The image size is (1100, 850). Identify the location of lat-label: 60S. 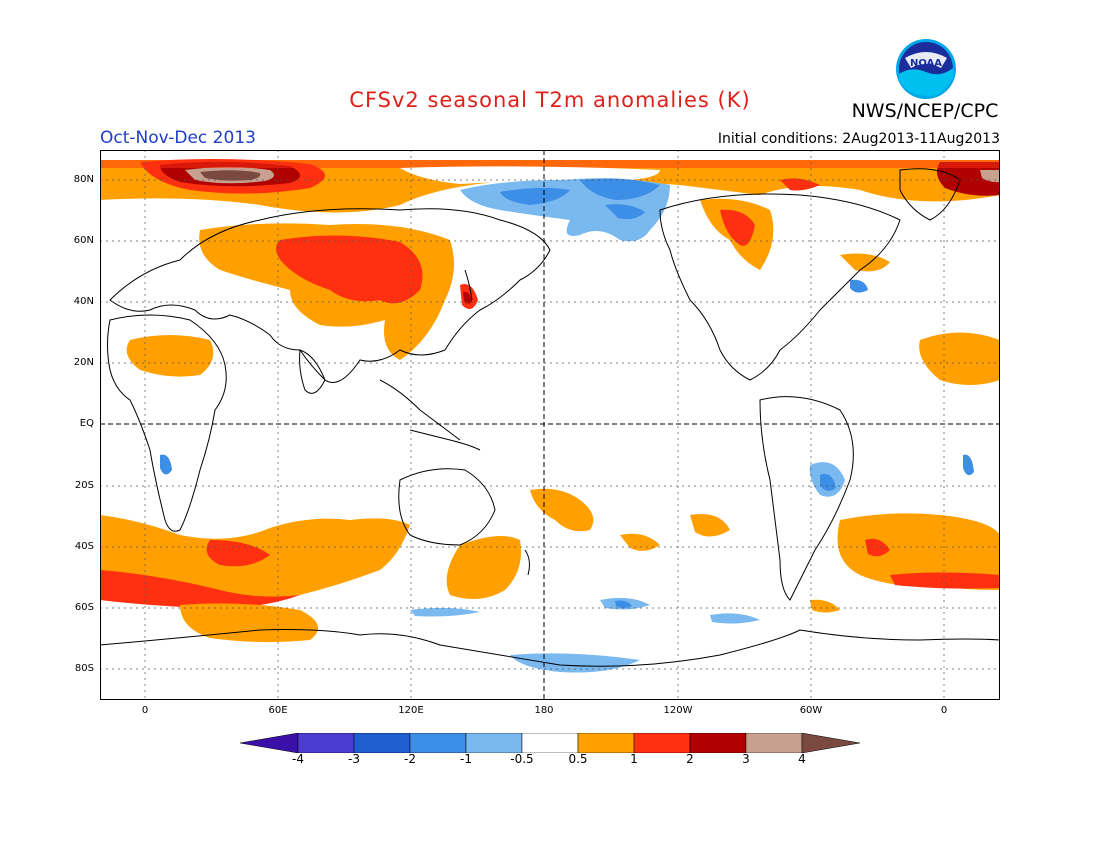
(84, 607).